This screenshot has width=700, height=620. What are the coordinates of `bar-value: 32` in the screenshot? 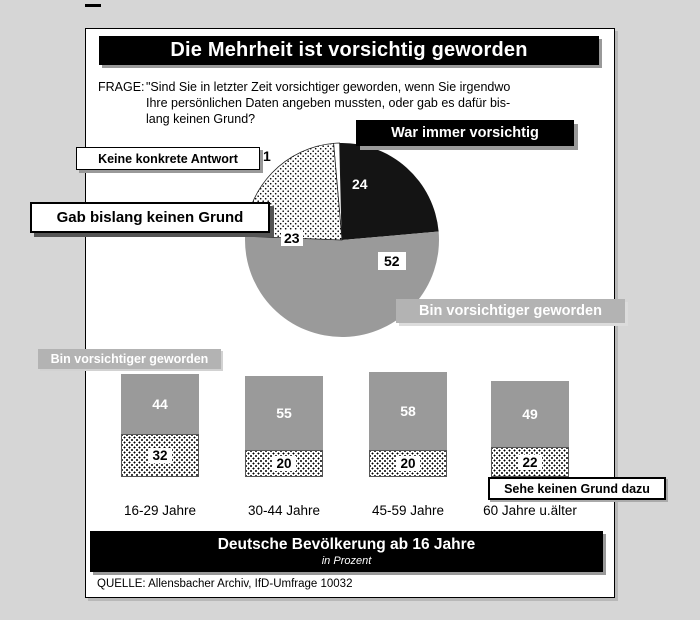 It's located at (160, 455).